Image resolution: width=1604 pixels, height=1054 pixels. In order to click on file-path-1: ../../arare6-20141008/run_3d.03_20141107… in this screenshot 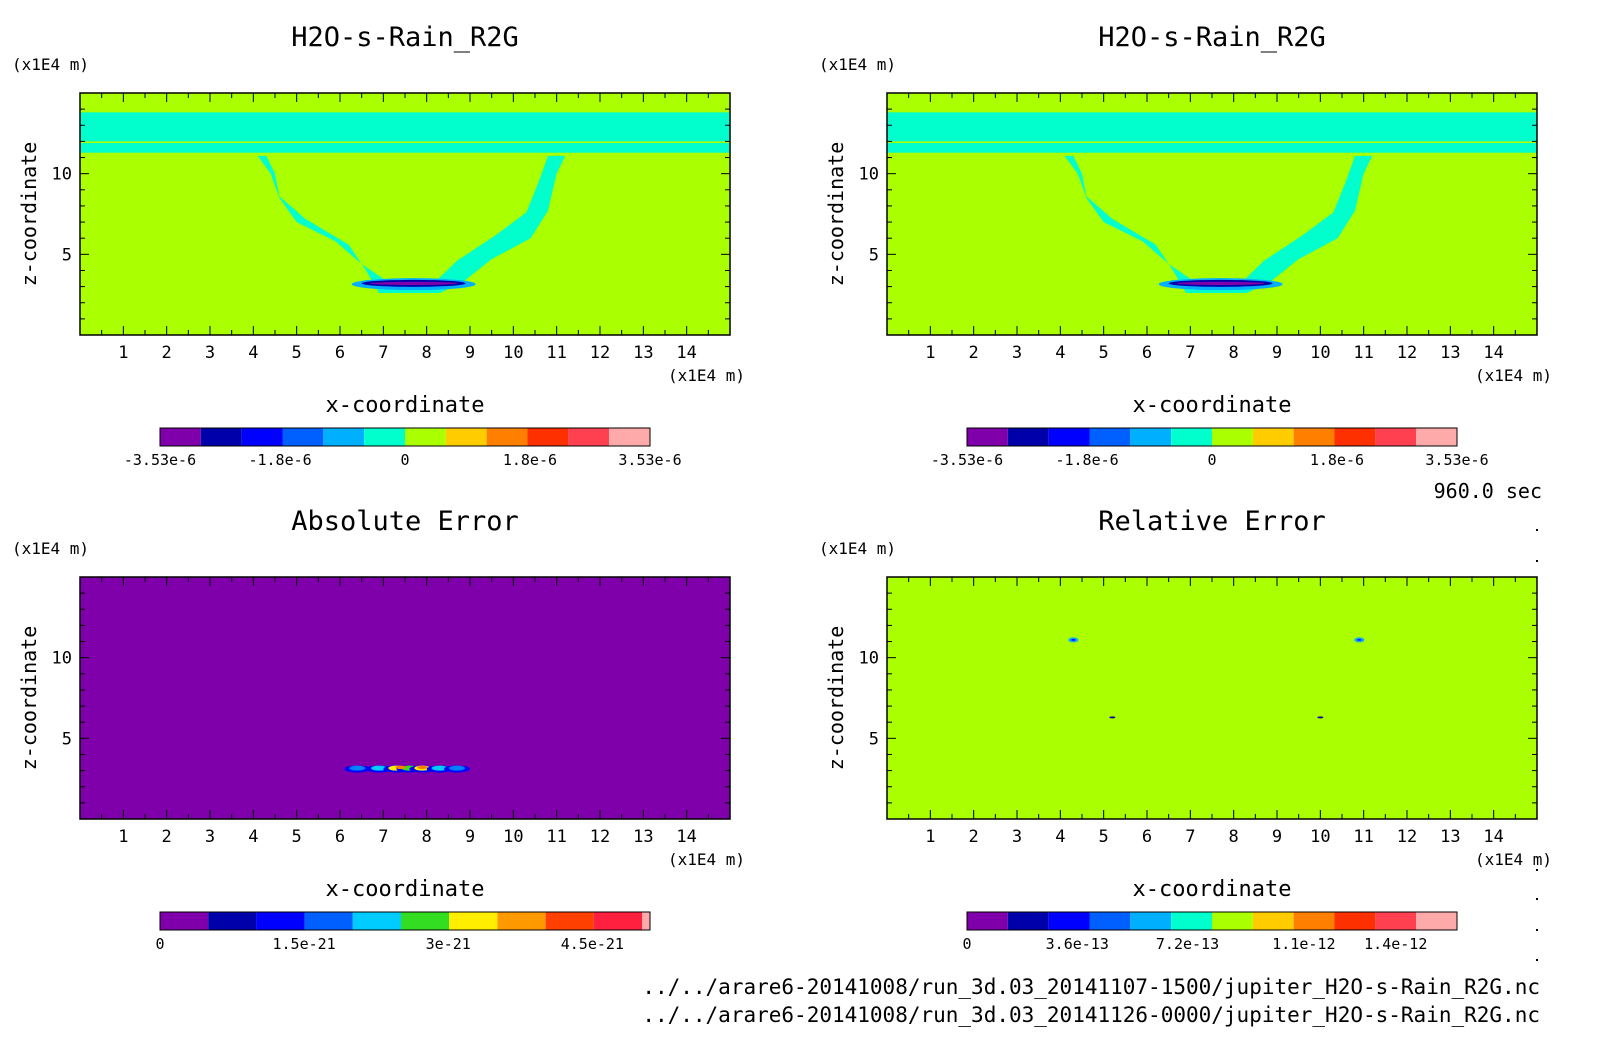, I will do `click(1091, 987)`.